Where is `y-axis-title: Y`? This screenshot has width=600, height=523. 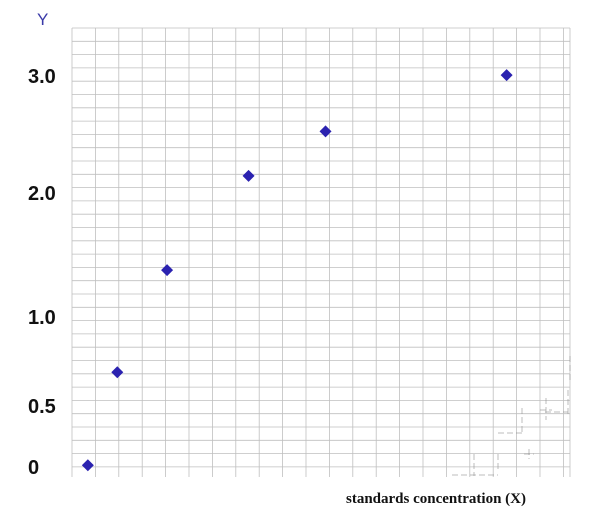 y-axis-title: Y is located at coordinates (42, 19).